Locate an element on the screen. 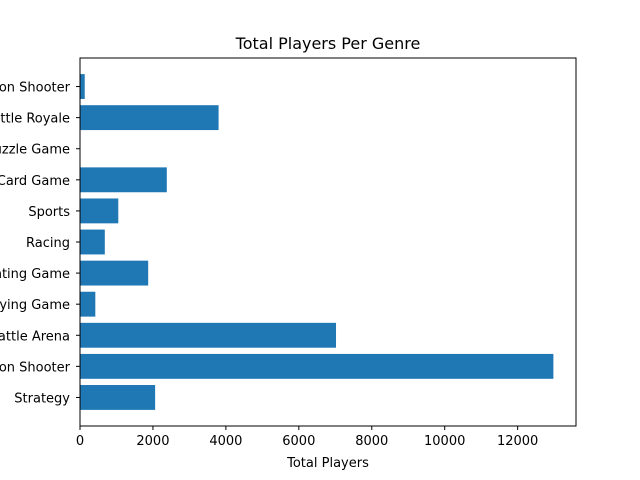  x-tick-label-2: 4000 is located at coordinates (225, 441).